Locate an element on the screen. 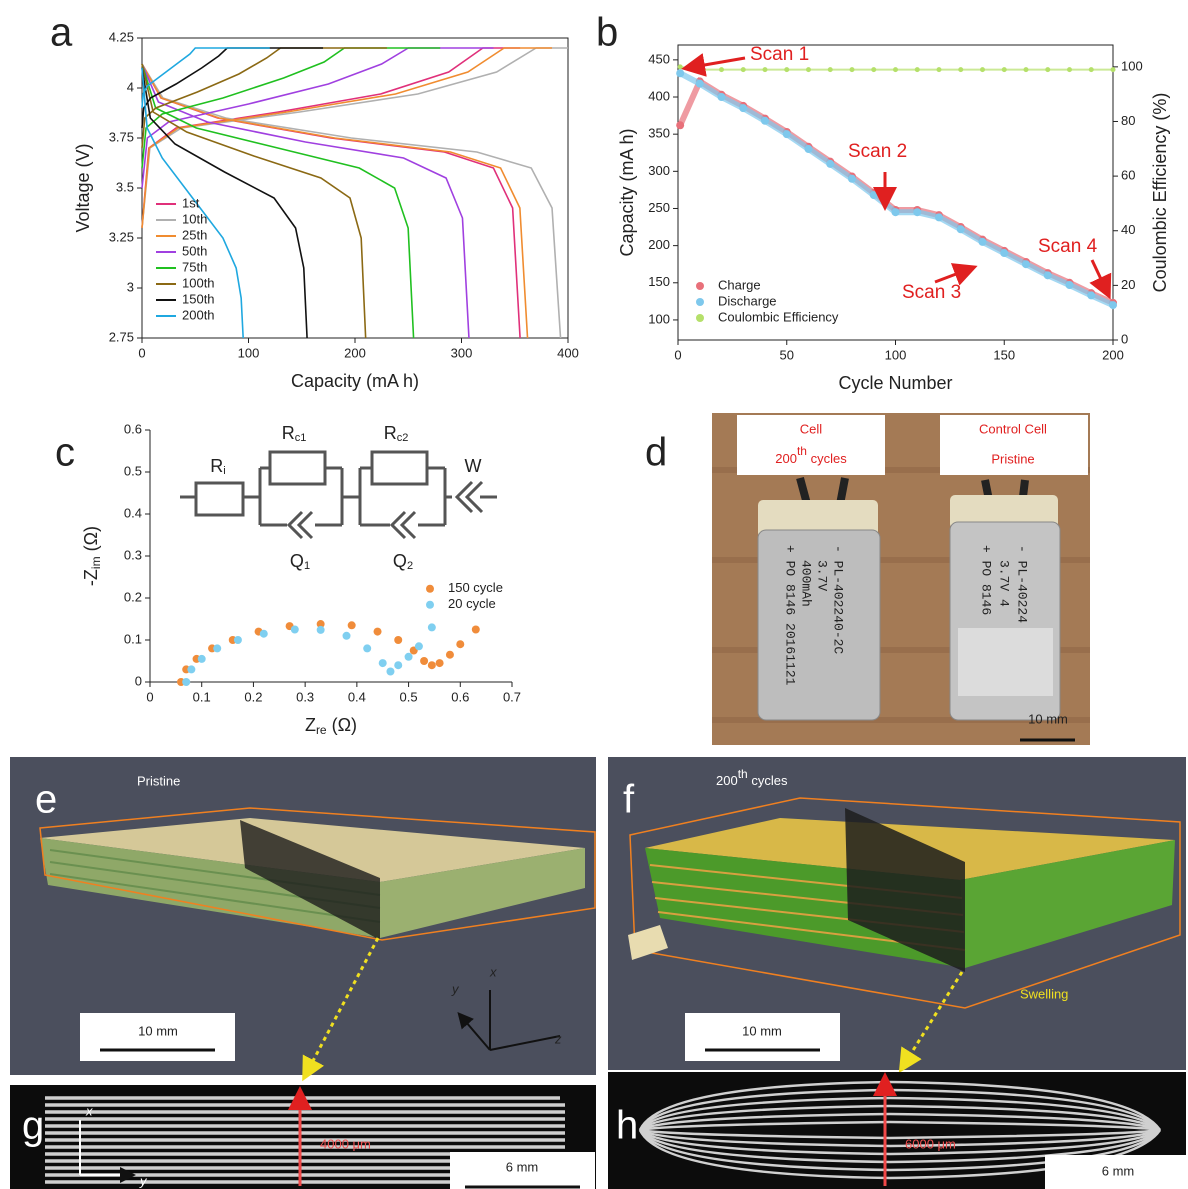 This screenshot has width=1188, height=1189. y-tick-label: 3 is located at coordinates (130, 286).